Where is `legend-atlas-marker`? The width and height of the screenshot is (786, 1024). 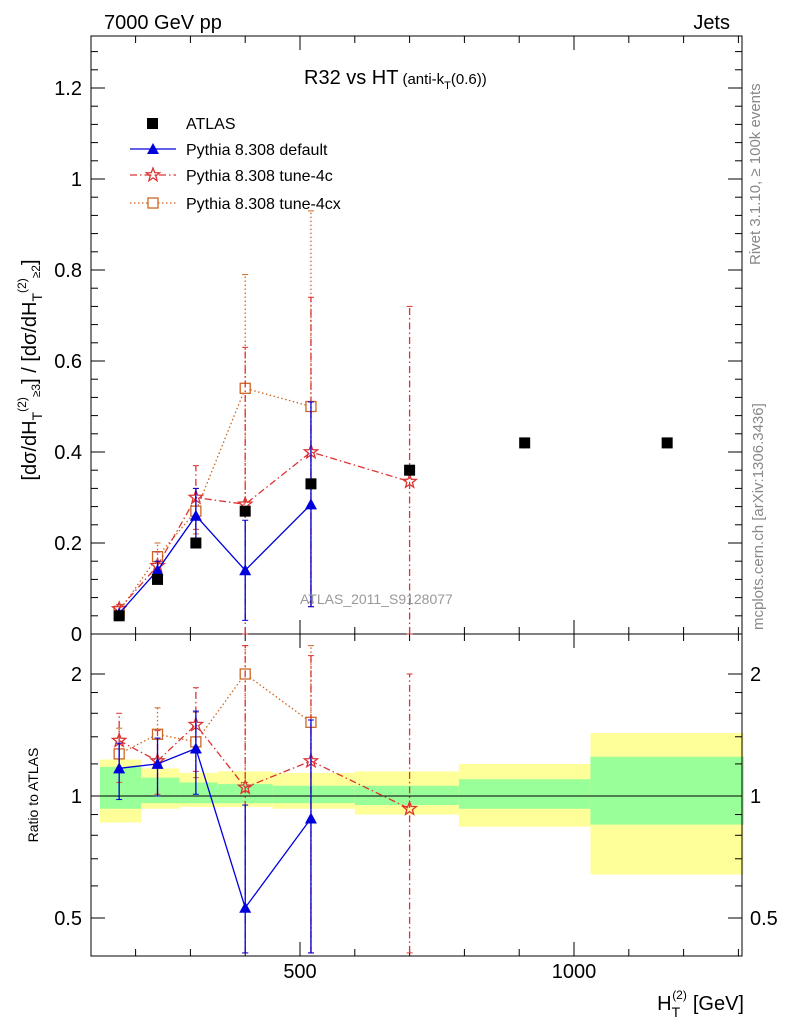
legend-atlas-marker is located at coordinates (152, 123).